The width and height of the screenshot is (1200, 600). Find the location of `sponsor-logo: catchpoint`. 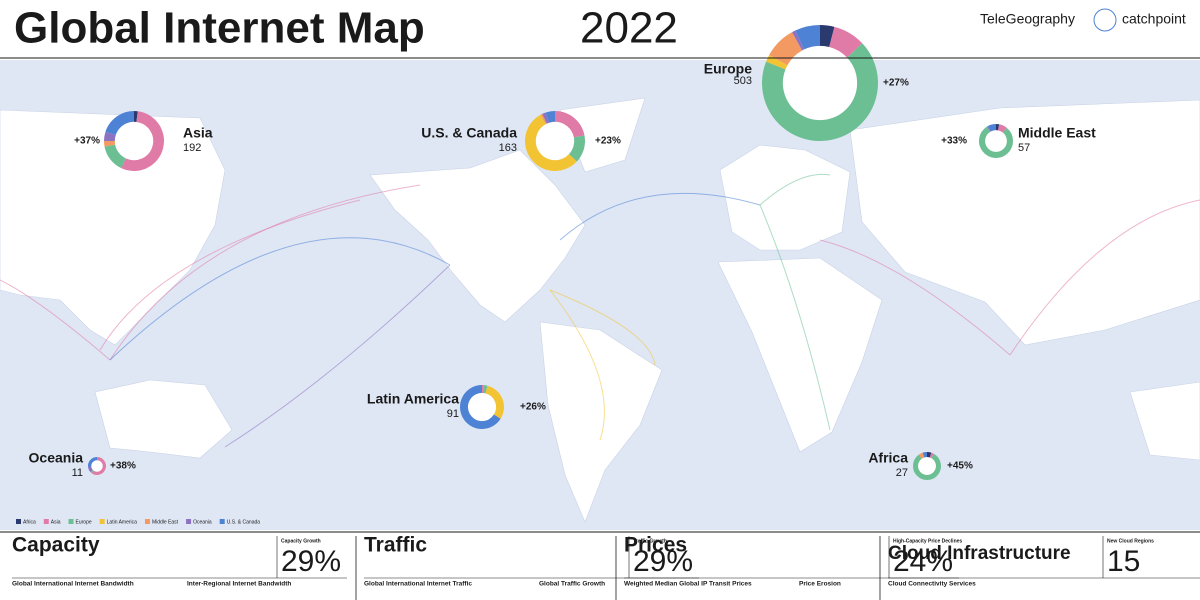

sponsor-logo: catchpoint is located at coordinates (1154, 19).